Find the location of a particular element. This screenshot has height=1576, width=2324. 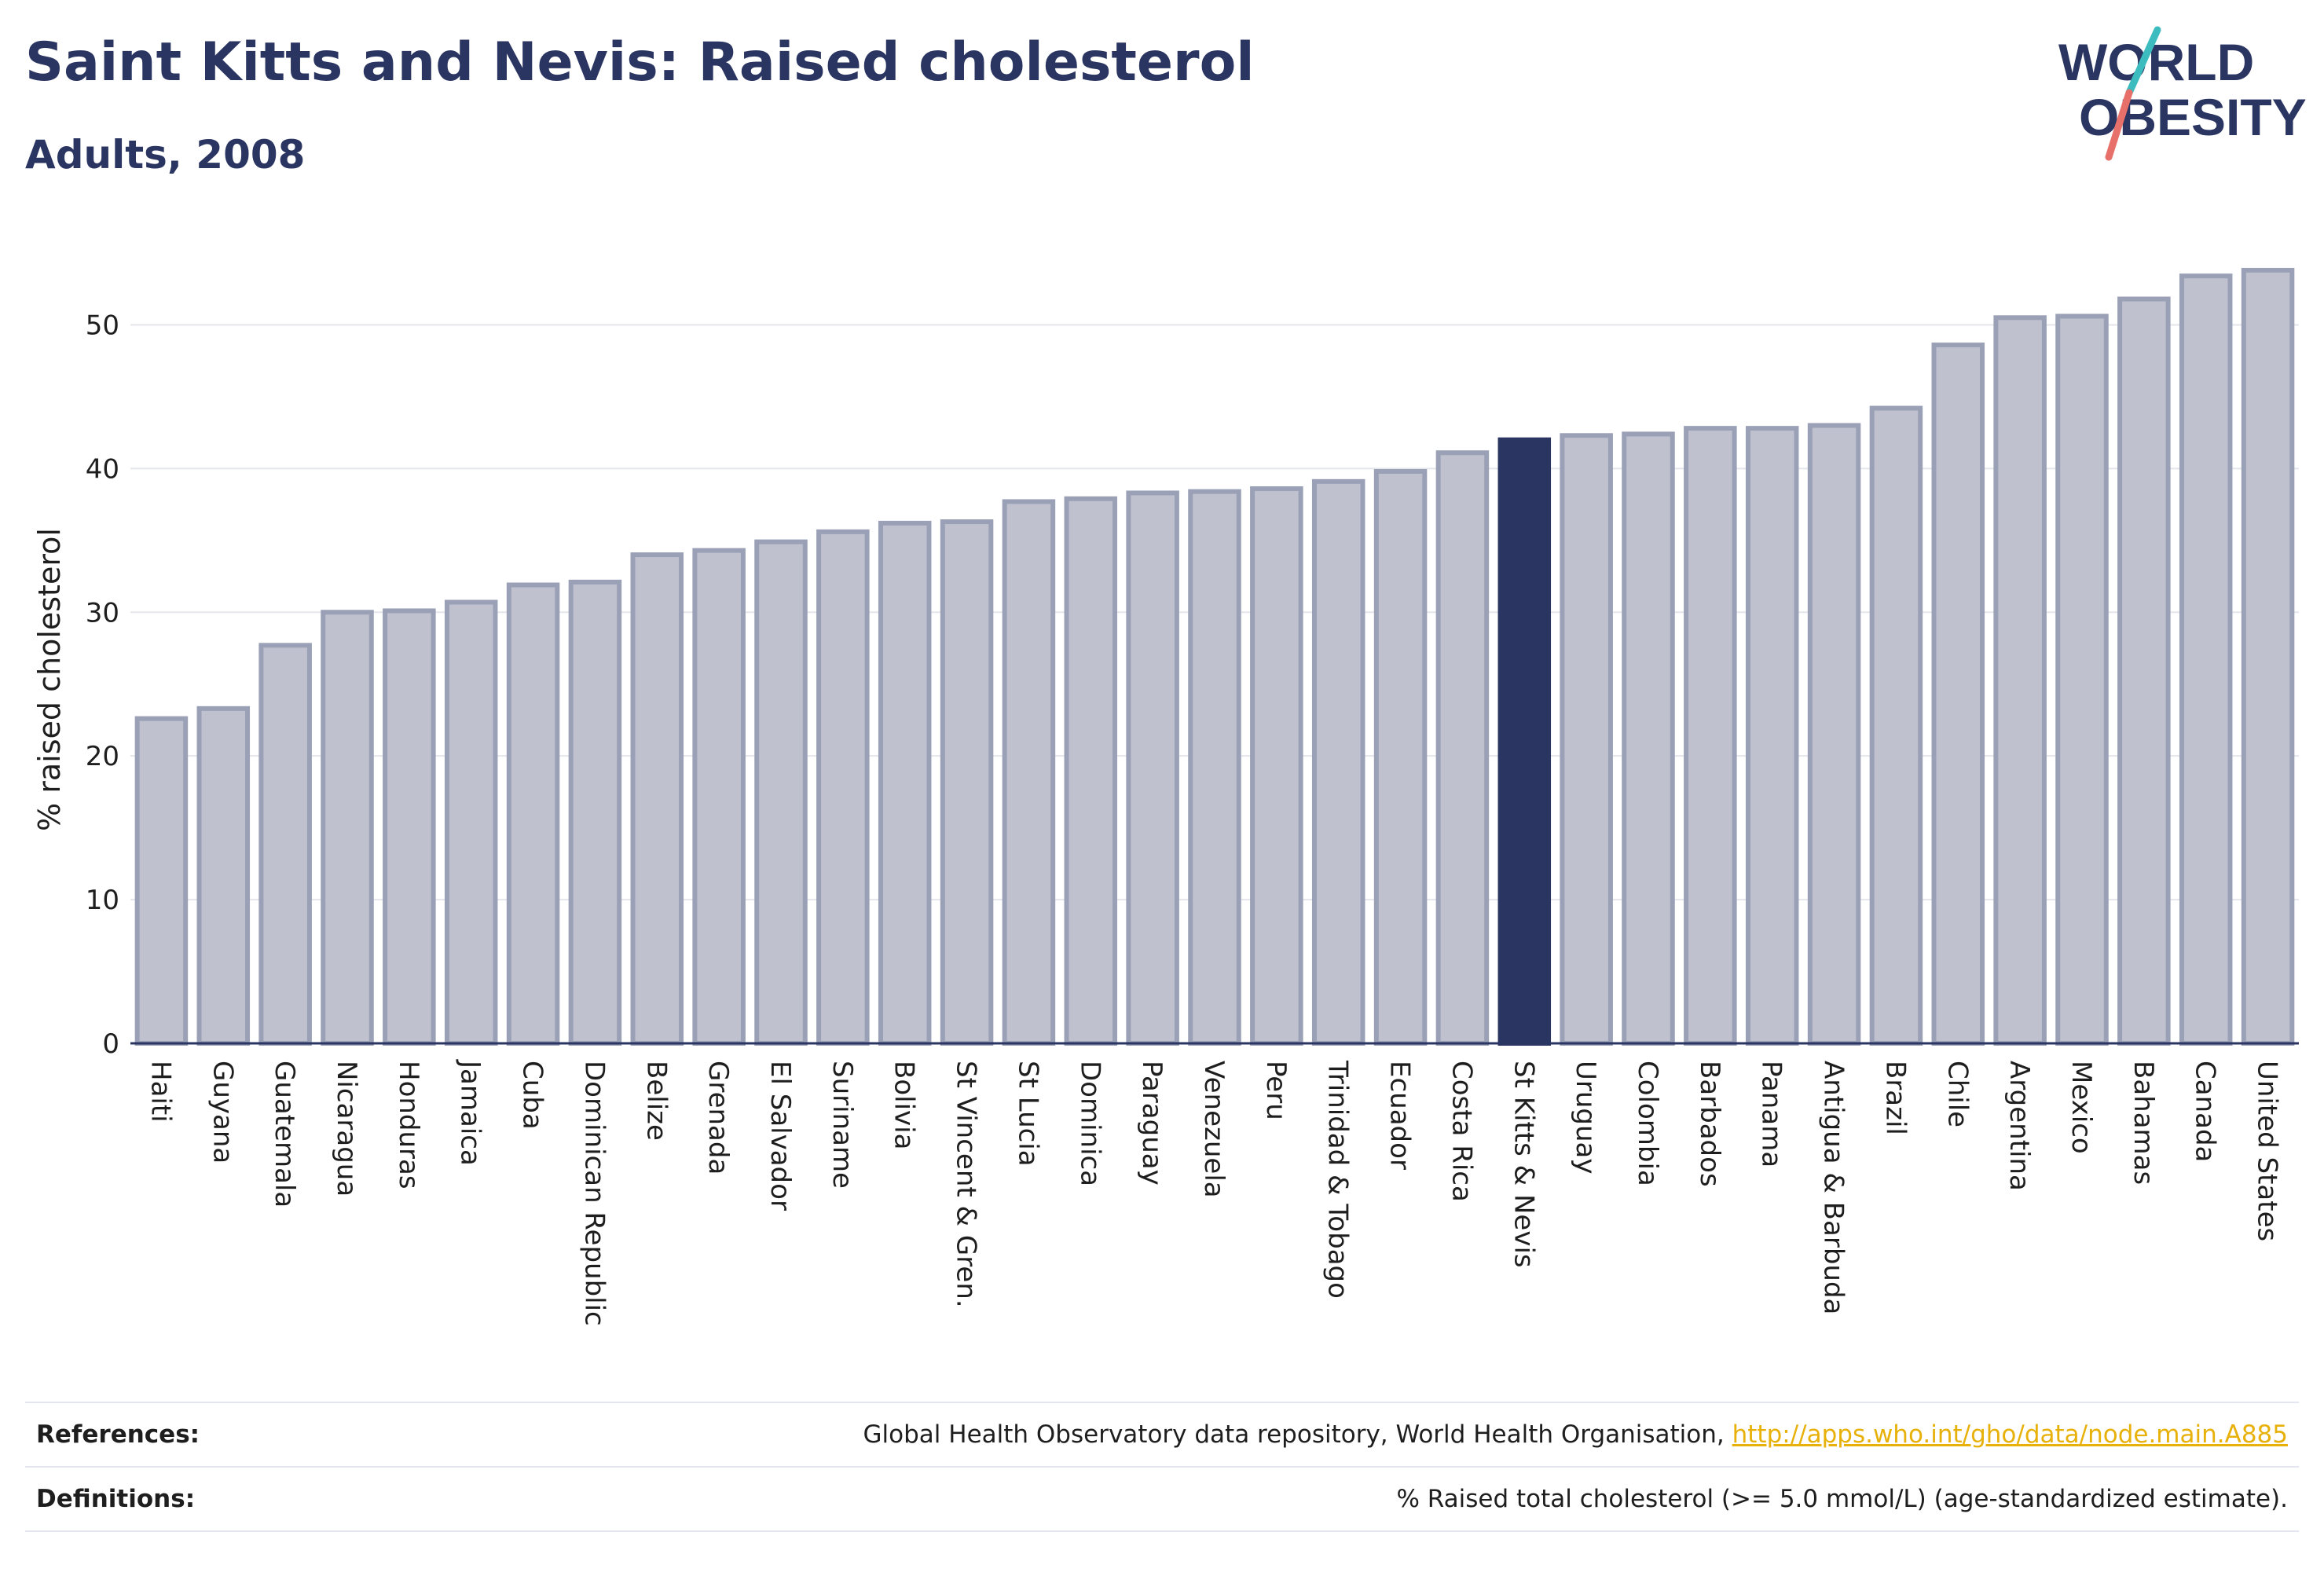

x-tick-label: Paraguay is located at coordinates (1151, 1123).